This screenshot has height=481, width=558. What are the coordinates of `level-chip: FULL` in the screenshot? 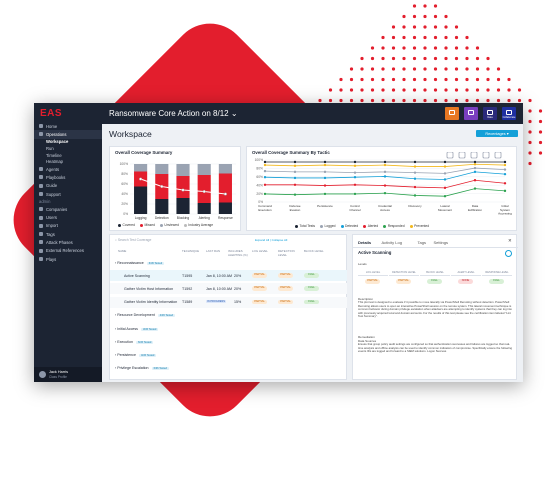 It's located at (311, 275).